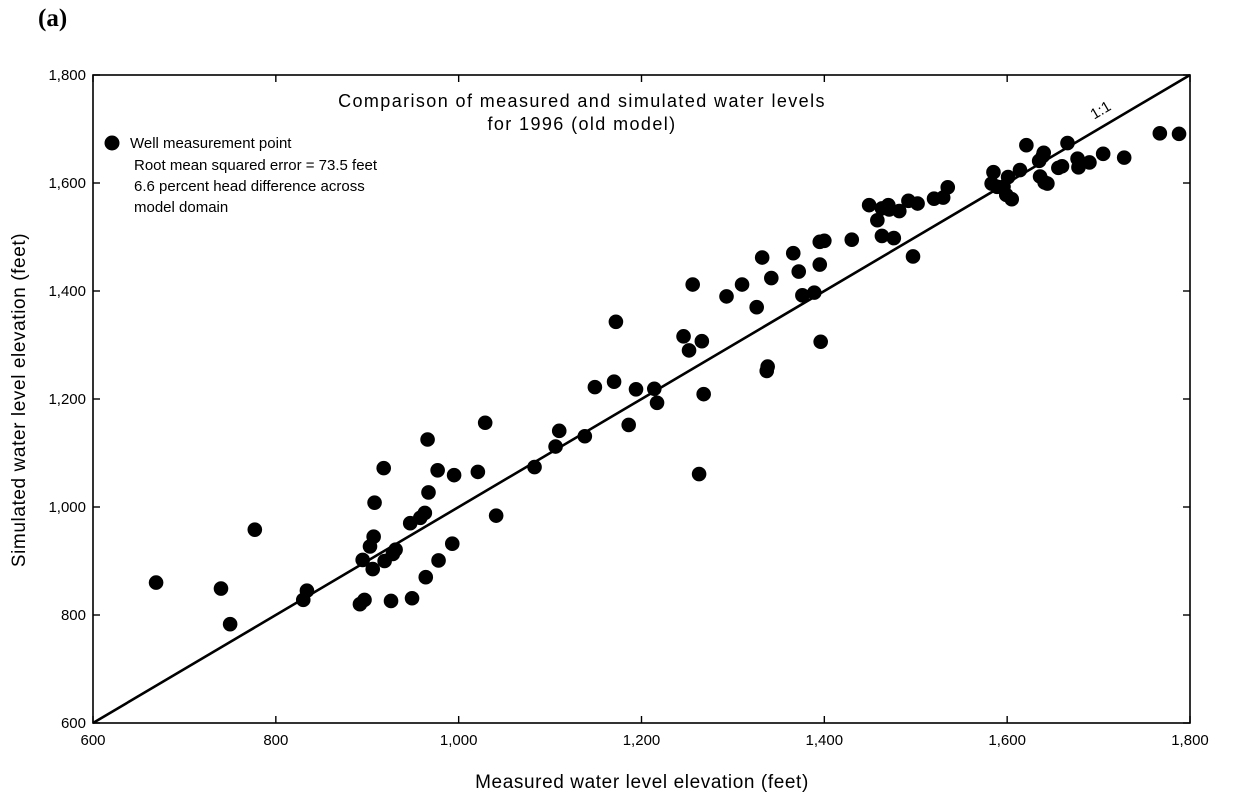  I want to click on x-axis-title: Measured water level elevation (feet), so click(642, 782).